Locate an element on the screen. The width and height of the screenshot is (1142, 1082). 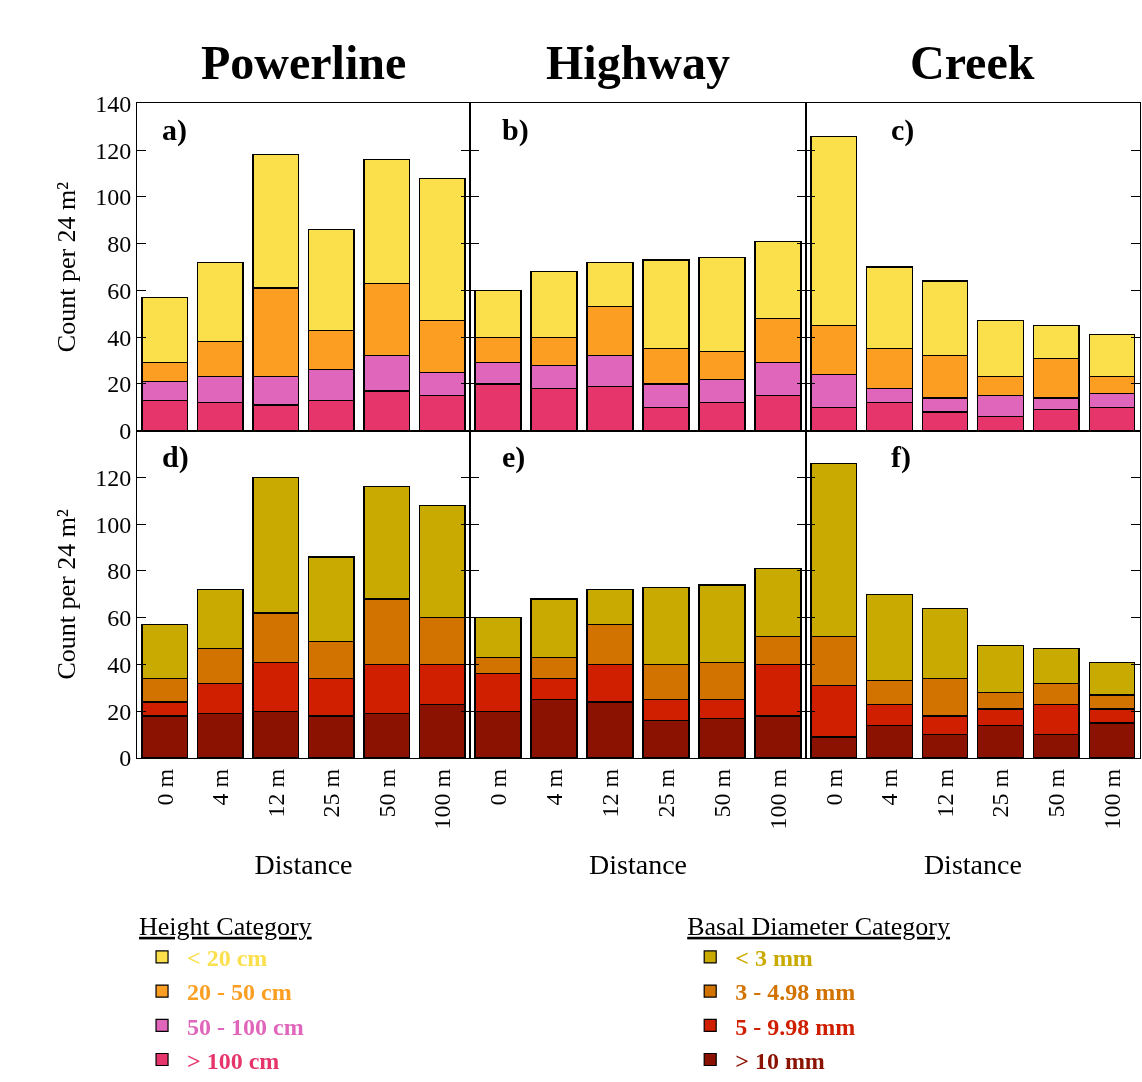
legend-title: Basal Diameter Category is located at coordinates (818, 926).